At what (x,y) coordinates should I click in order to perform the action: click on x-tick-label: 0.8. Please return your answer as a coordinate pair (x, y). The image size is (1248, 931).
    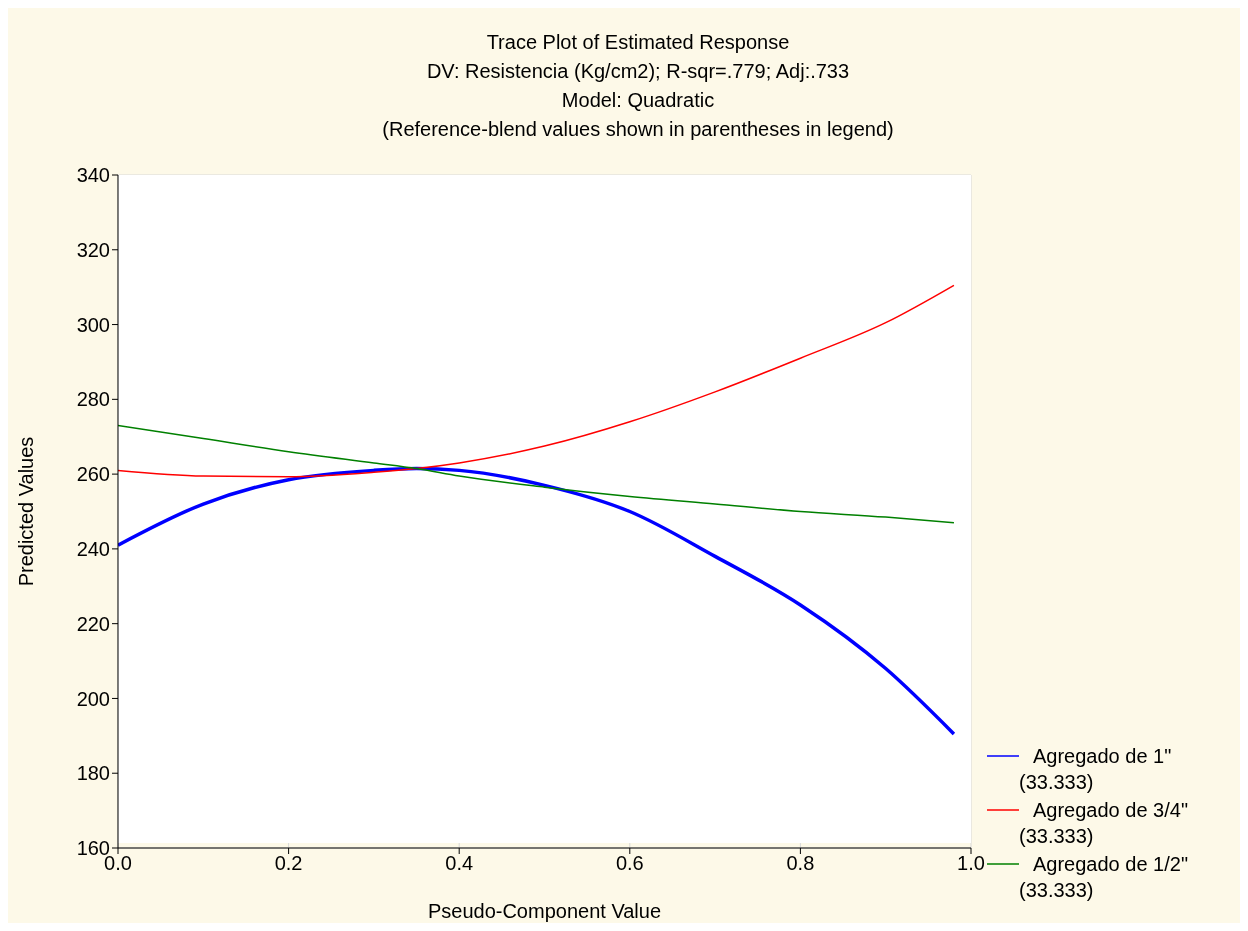
    Looking at the image, I should click on (800, 863).